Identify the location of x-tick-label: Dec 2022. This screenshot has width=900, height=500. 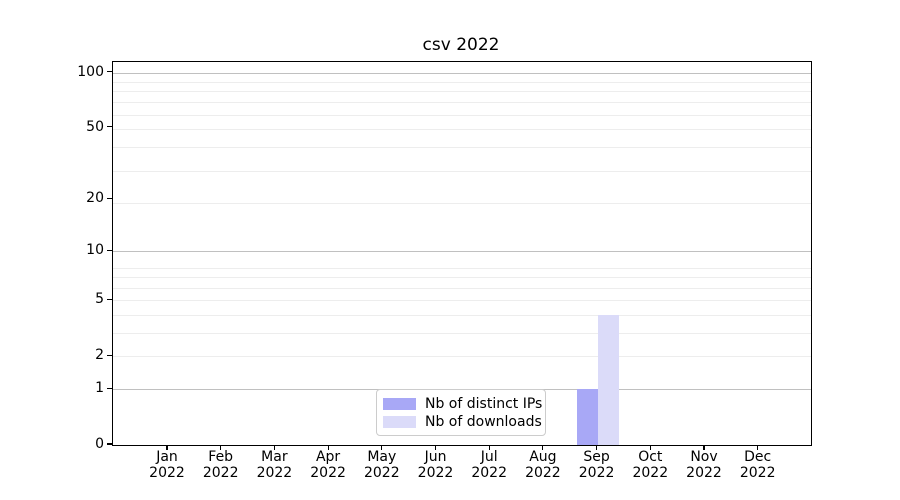
(758, 465).